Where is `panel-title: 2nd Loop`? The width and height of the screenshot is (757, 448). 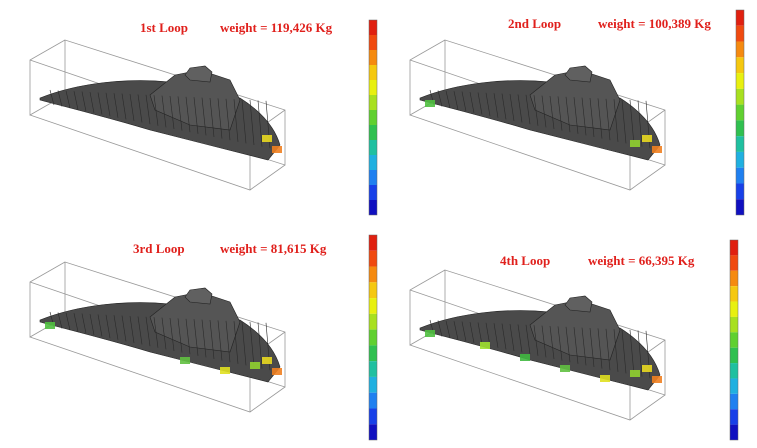 panel-title: 2nd Loop is located at coordinates (534, 23).